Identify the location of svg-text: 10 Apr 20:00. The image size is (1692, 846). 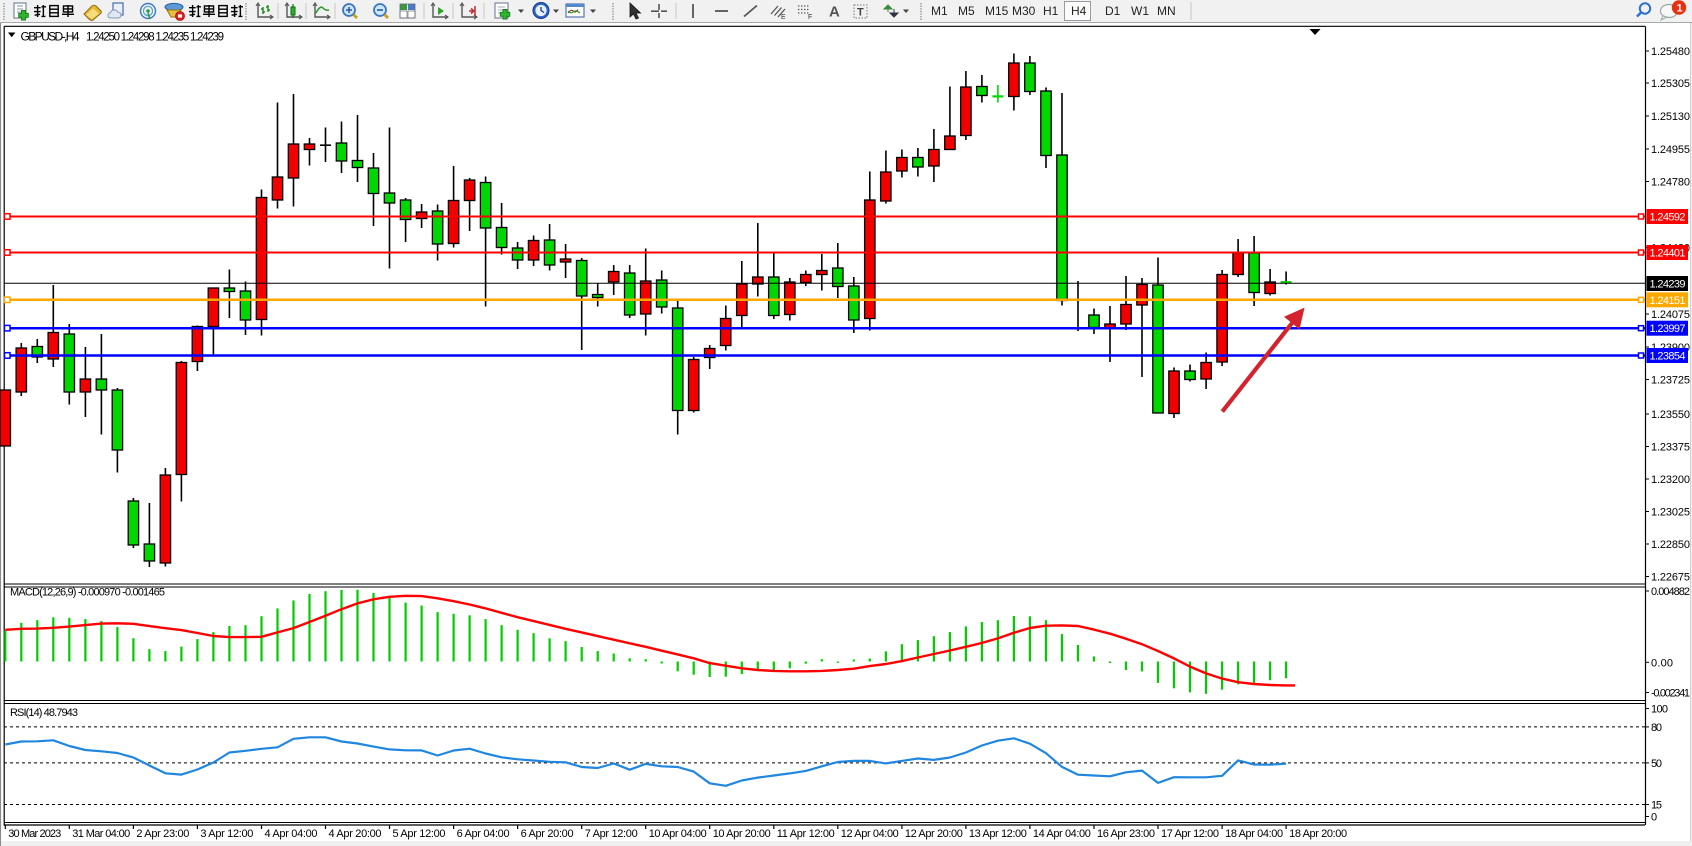
(742, 834).